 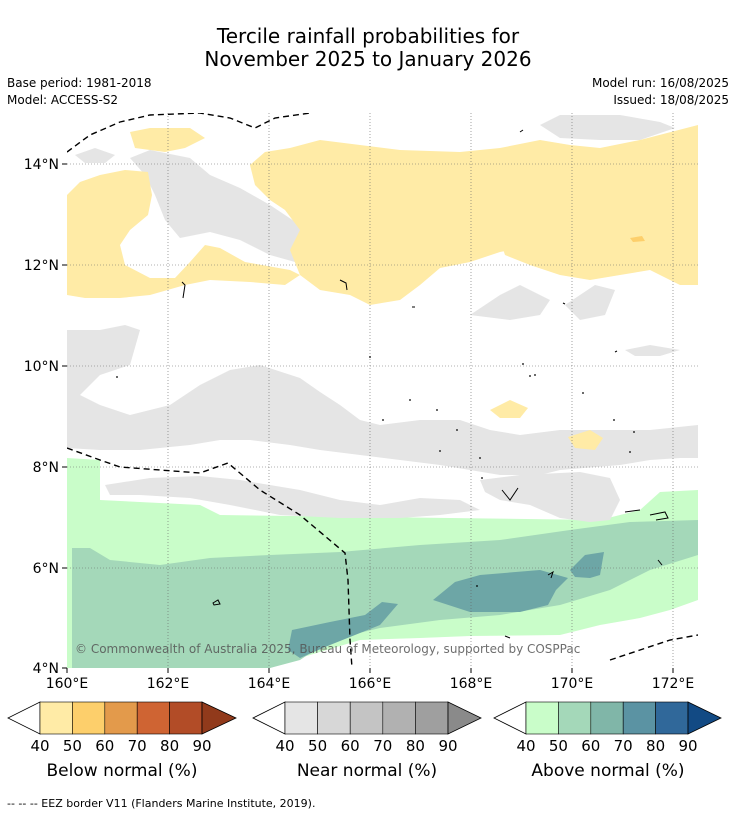 What do you see at coordinates (704, 718) in the screenshot?
I see `above-normal-colorbar-high-arrow` at bounding box center [704, 718].